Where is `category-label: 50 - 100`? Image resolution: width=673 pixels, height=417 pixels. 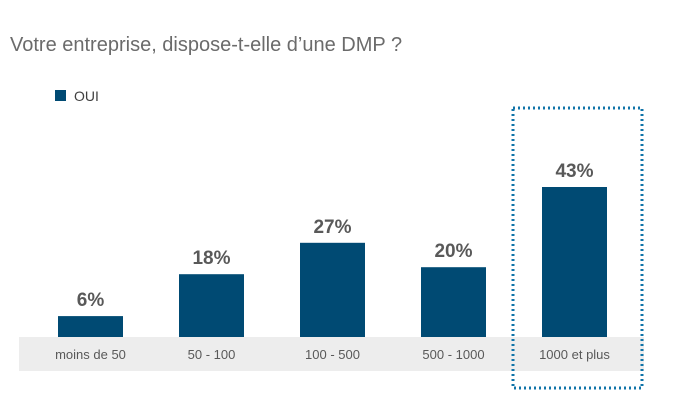
category-label: 50 - 100 is located at coordinates (212, 354).